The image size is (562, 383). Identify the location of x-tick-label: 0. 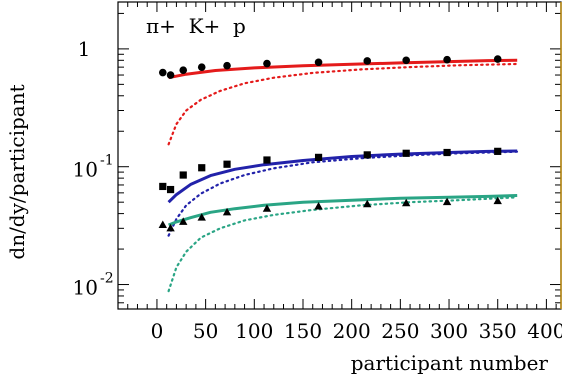
(157, 331).